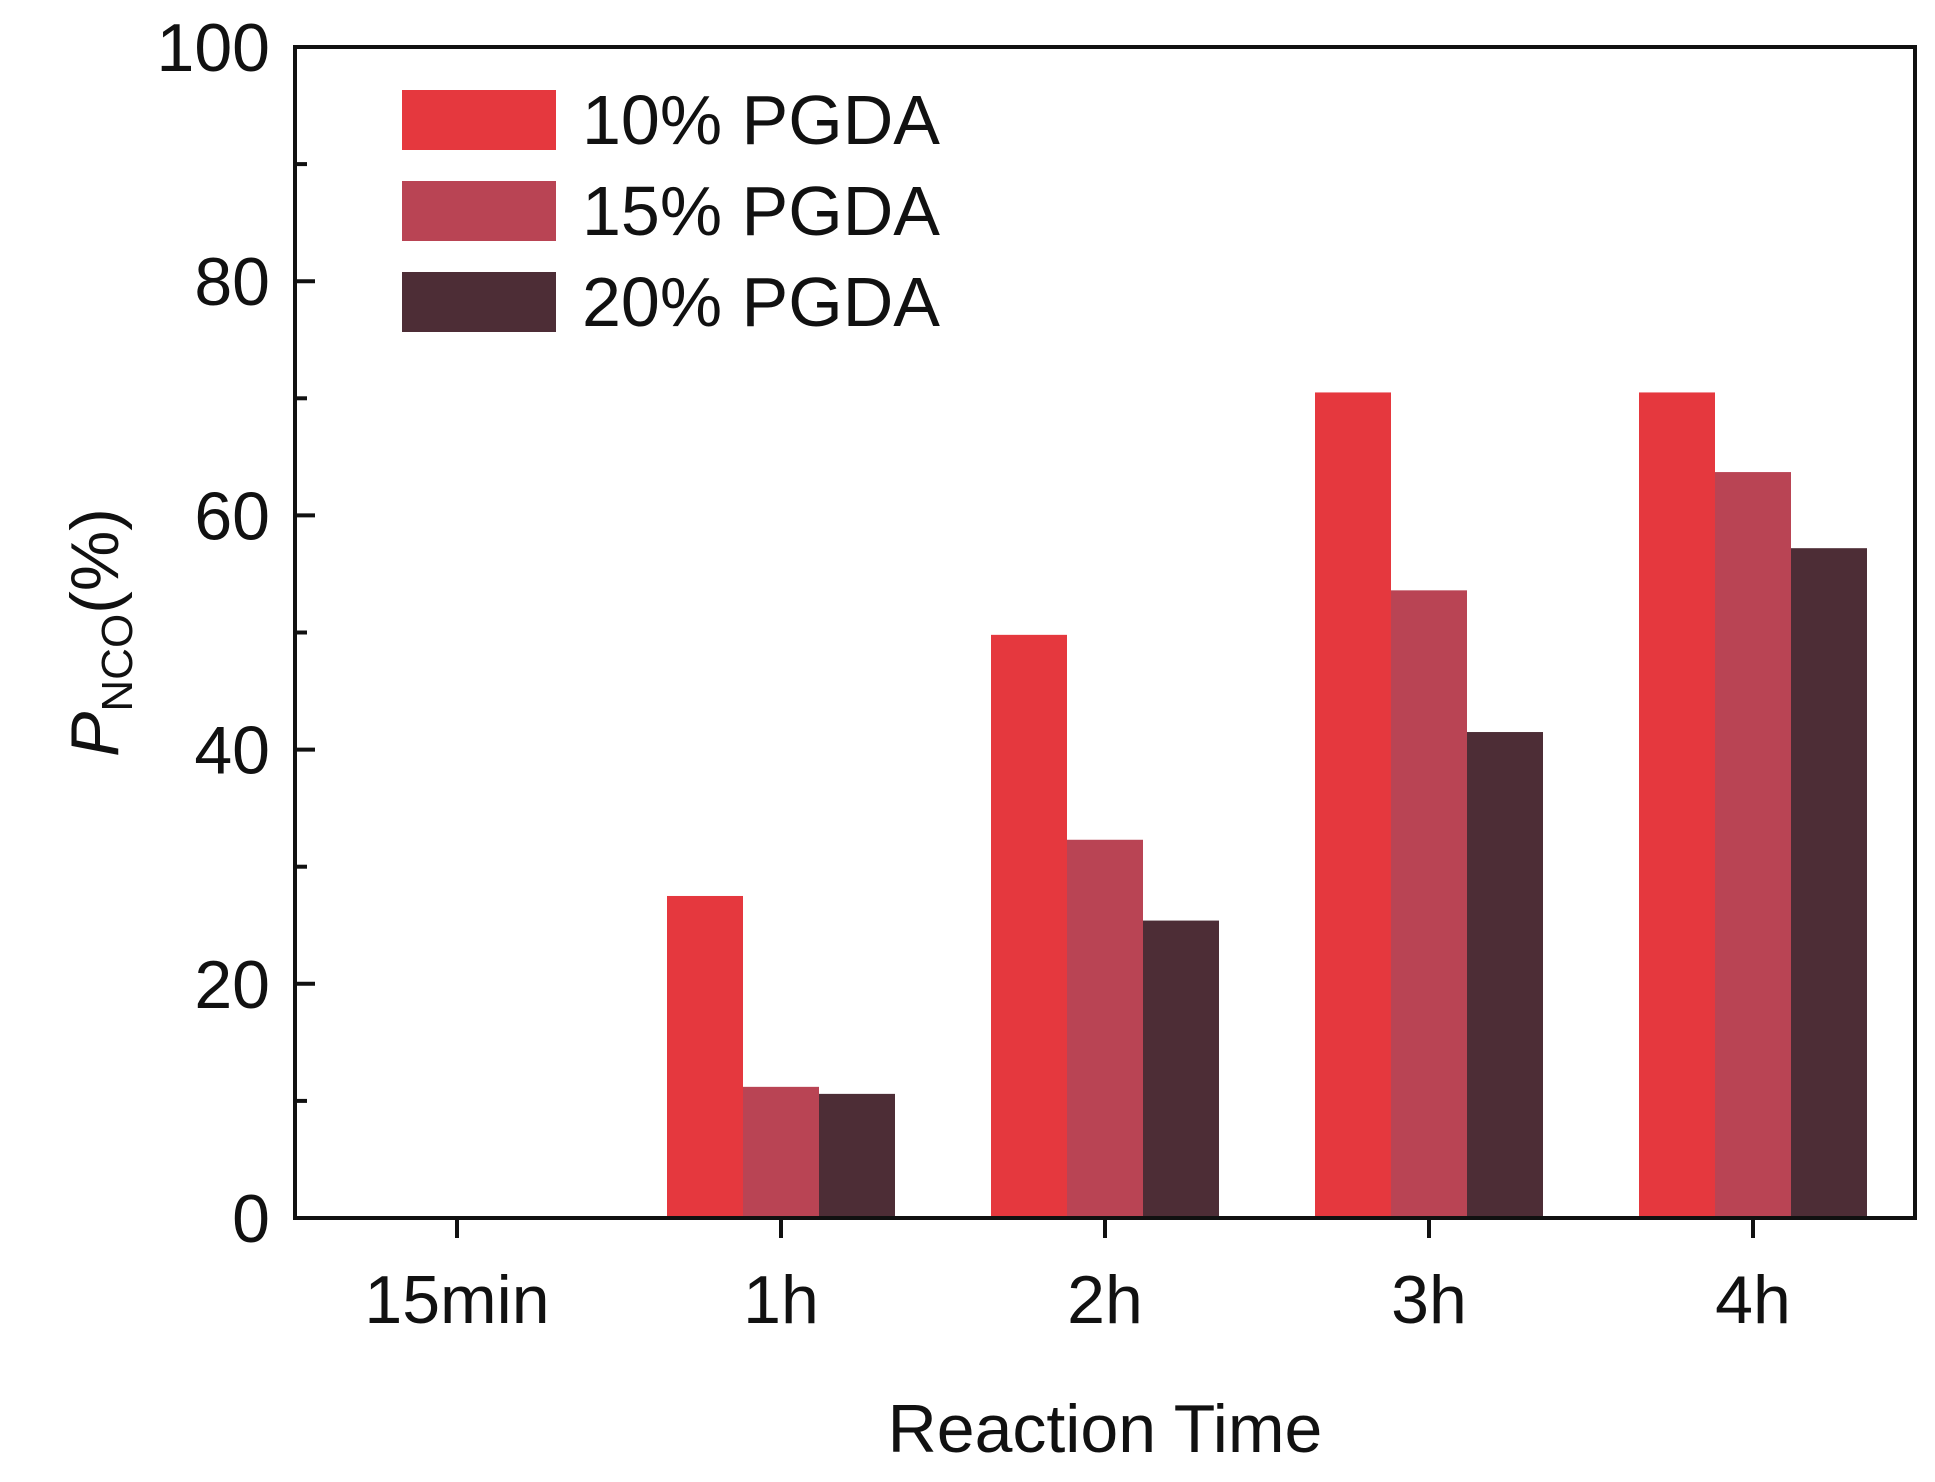  I want to click on x-tick-label: 15min, so click(456, 1300).